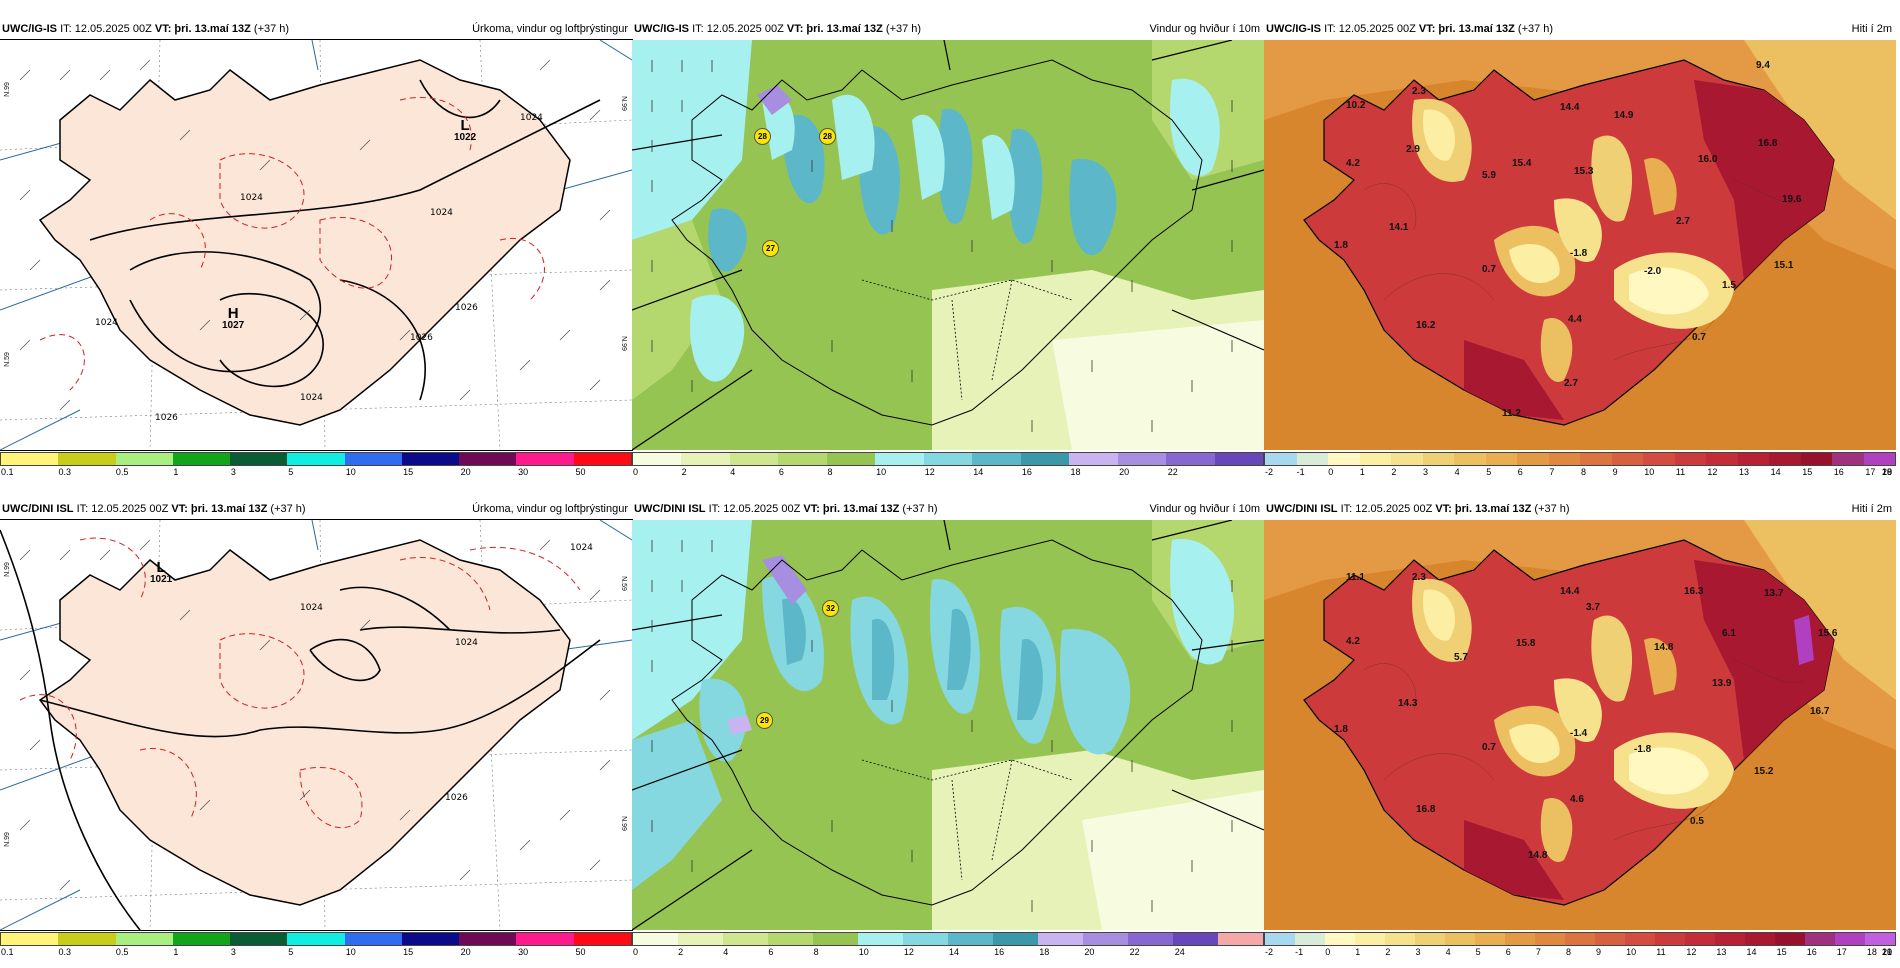 This screenshot has width=1900, height=968. Describe the element at coordinates (580, 472) in the screenshot. I see `colorbar-tick: 50` at that location.